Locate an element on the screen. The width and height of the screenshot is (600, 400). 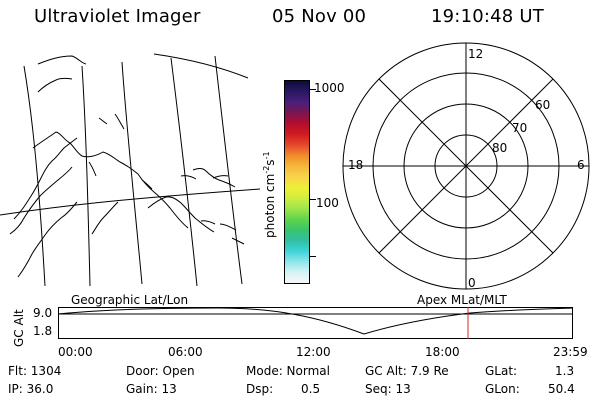
altitude-plot is located at coordinates (315, 323).